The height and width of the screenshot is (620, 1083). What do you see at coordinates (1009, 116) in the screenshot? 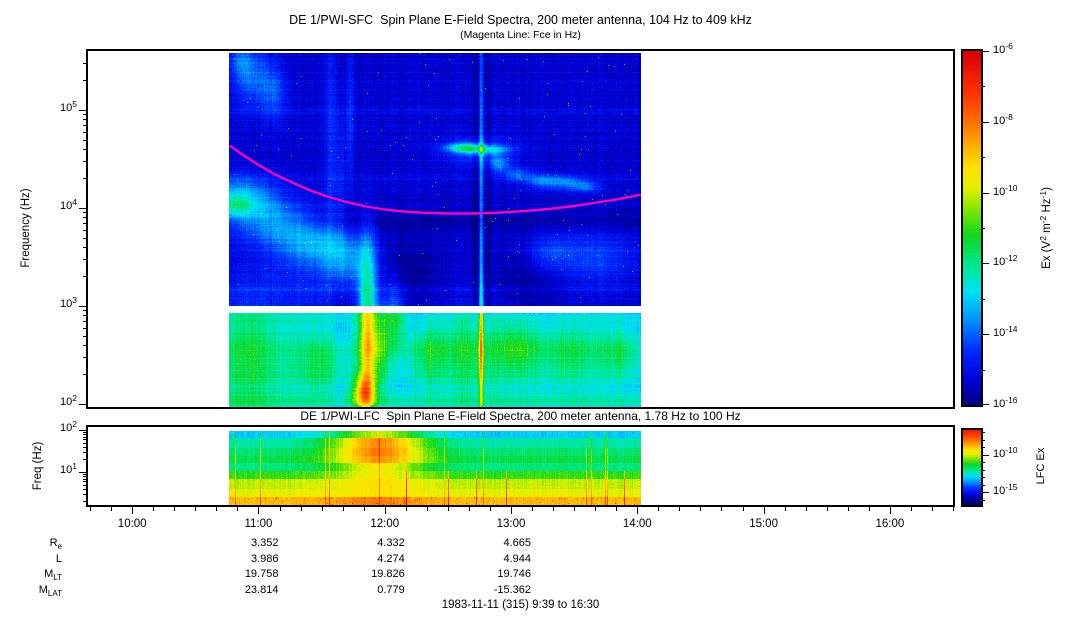
I see `exponent: -8` at bounding box center [1009, 116].